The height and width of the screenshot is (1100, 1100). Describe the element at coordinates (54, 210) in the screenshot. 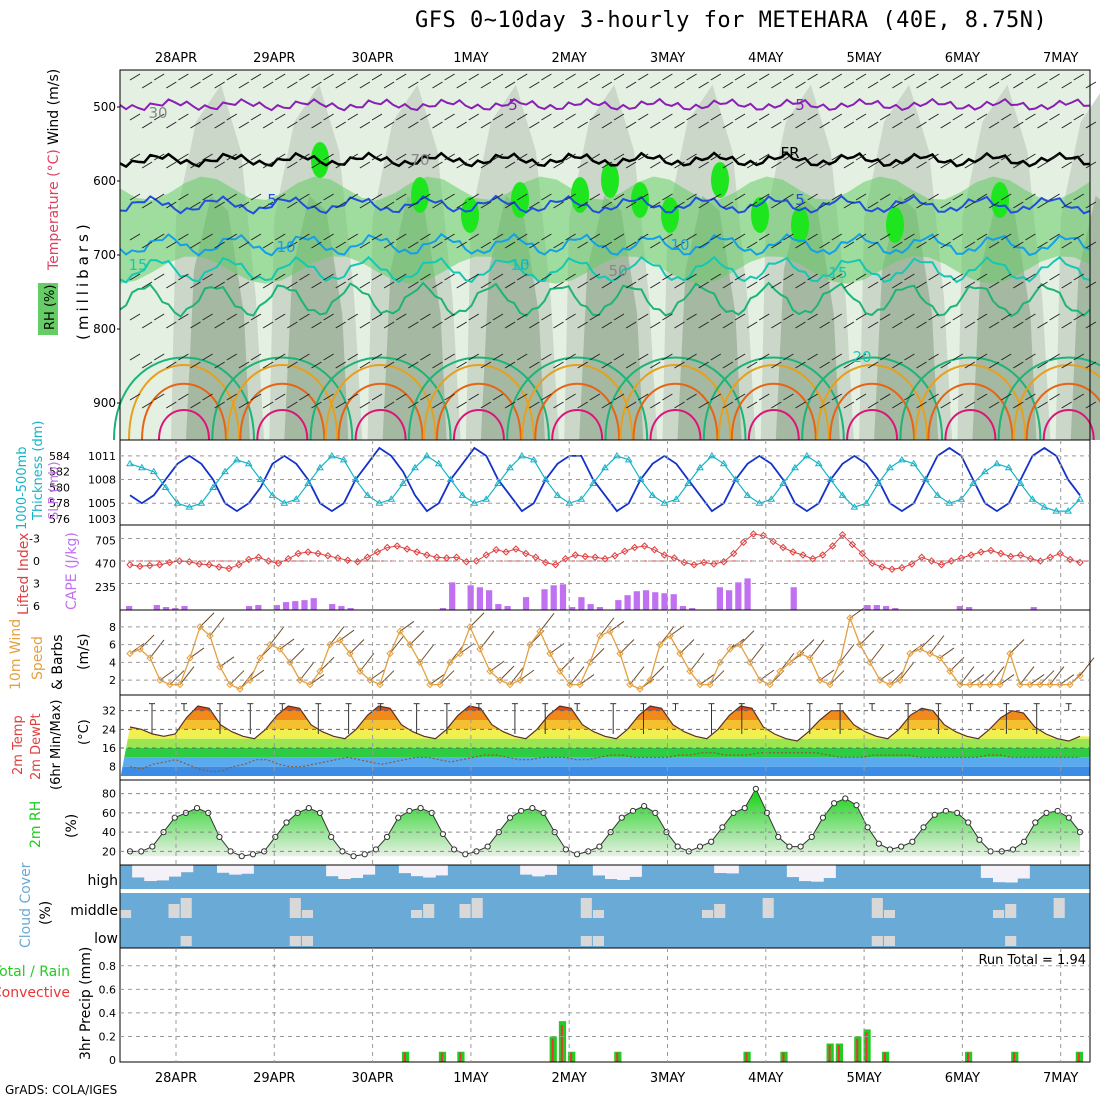

I see `legend-temperature: Temperature (°C)` at that location.